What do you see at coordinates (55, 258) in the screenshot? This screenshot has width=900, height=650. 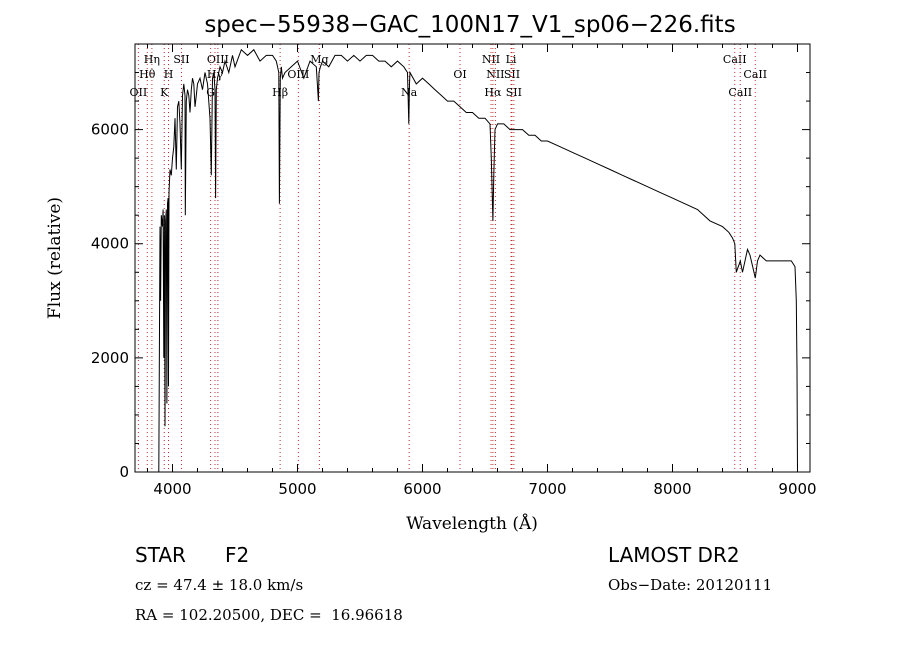 I see `y-axis-label: Flux (relative)` at bounding box center [55, 258].